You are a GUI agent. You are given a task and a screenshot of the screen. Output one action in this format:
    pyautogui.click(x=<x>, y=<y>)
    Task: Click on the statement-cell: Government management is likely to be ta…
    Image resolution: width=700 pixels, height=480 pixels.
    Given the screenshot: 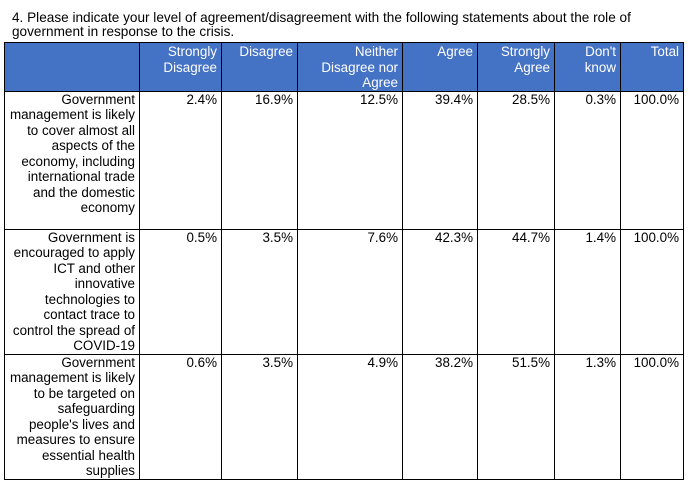 What is the action you would take?
    pyautogui.click(x=72, y=416)
    